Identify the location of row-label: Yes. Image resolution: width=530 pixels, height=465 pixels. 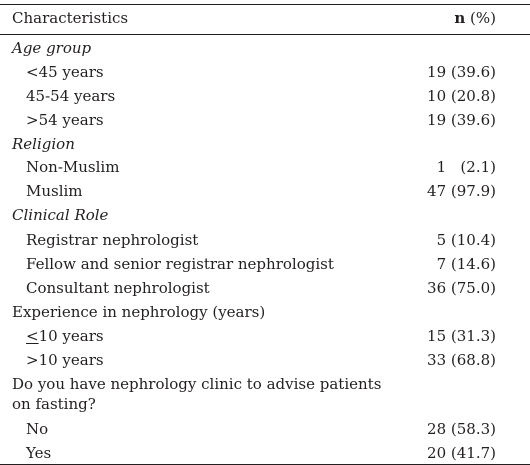
(39, 453).